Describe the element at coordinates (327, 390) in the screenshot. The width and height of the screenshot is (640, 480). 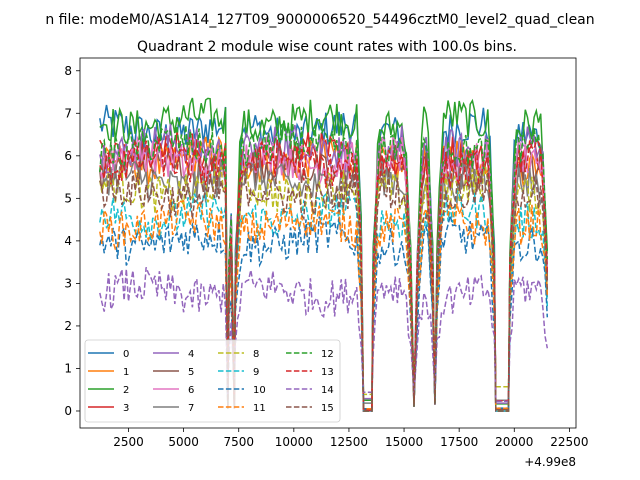
I see `legend-label-14: 14` at that location.